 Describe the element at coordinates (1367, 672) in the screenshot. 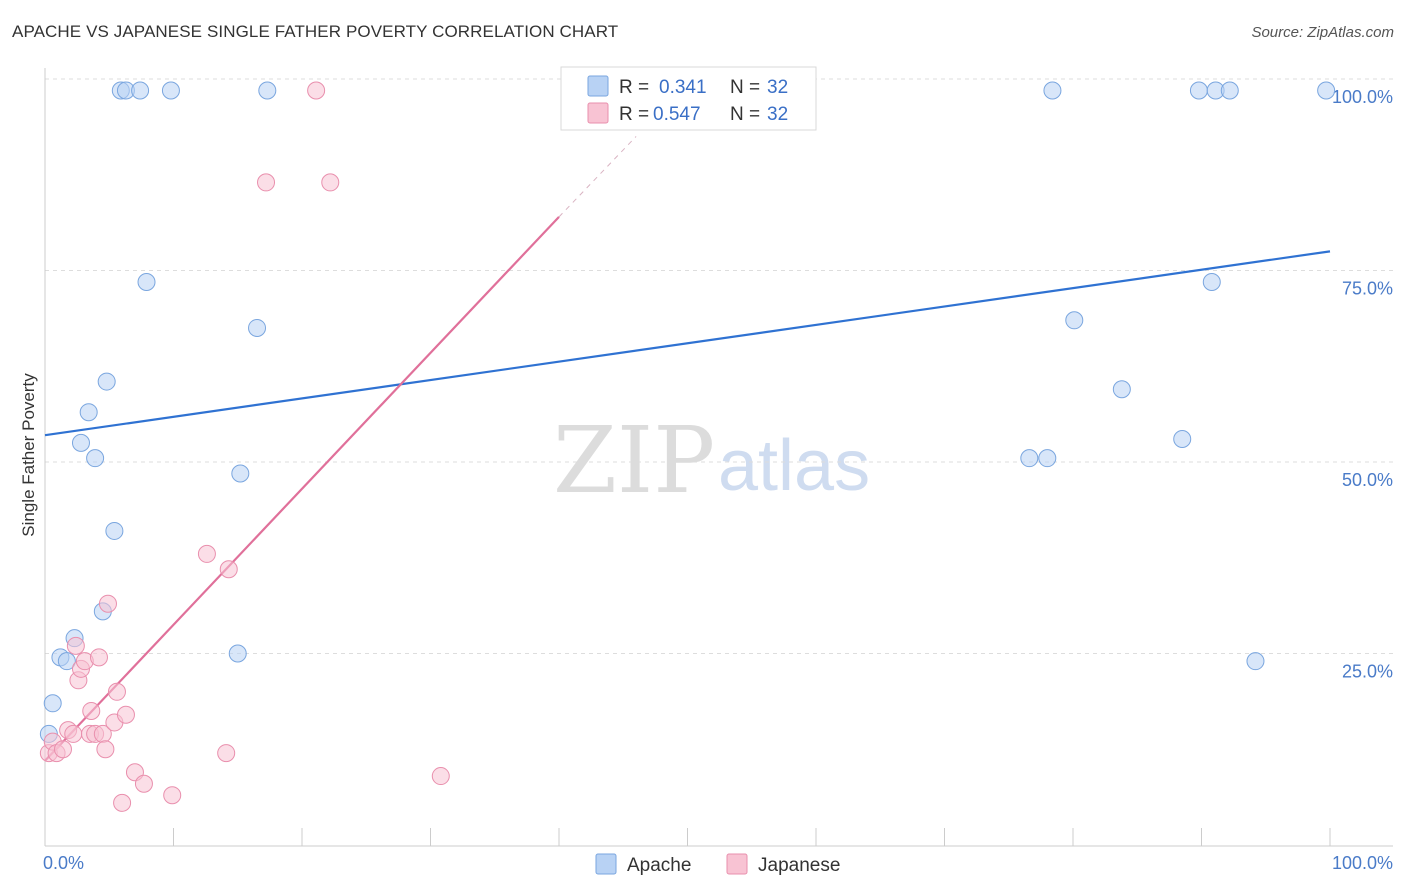

I see `y-tick-label: 25.0%` at that location.